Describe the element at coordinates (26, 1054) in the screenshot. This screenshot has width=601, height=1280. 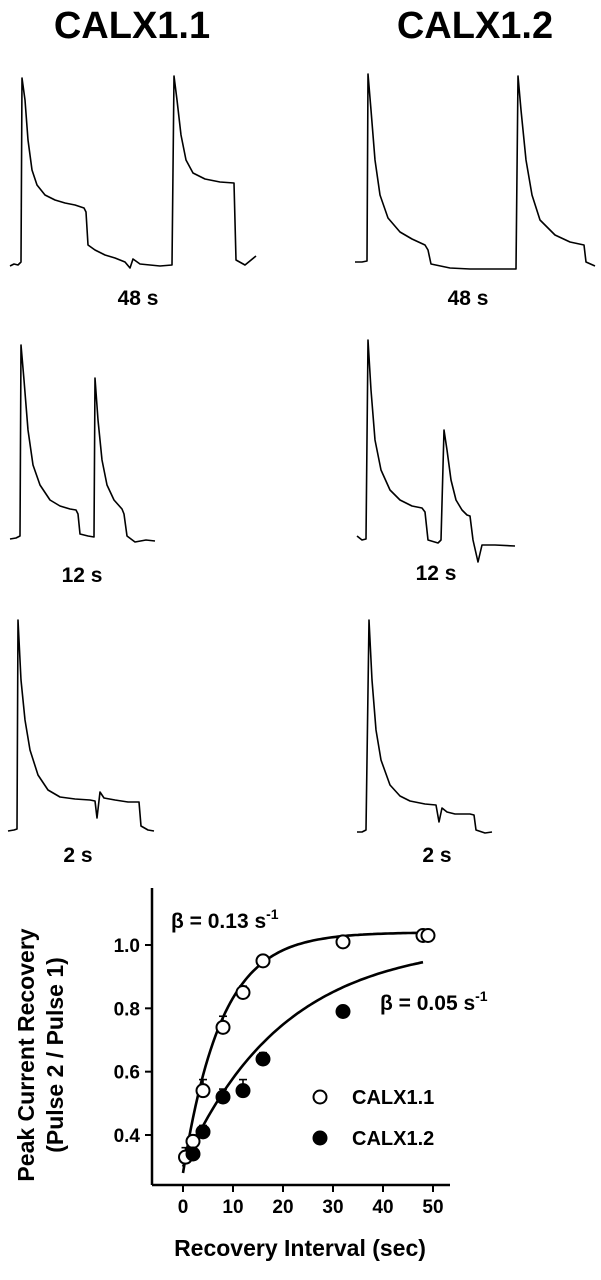
I see `y-axis-title-line1: Peak Current Recovery` at that location.